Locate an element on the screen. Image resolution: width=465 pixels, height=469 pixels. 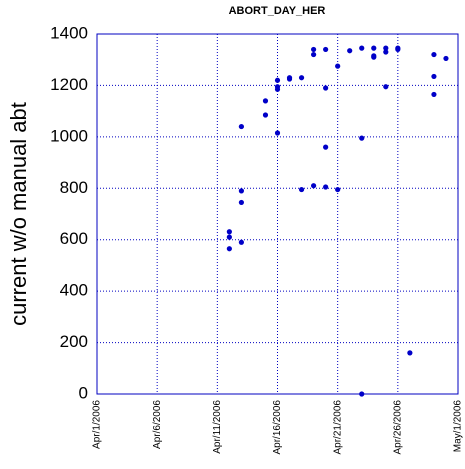
y-tick-label: 1000 is located at coordinates (69, 135).